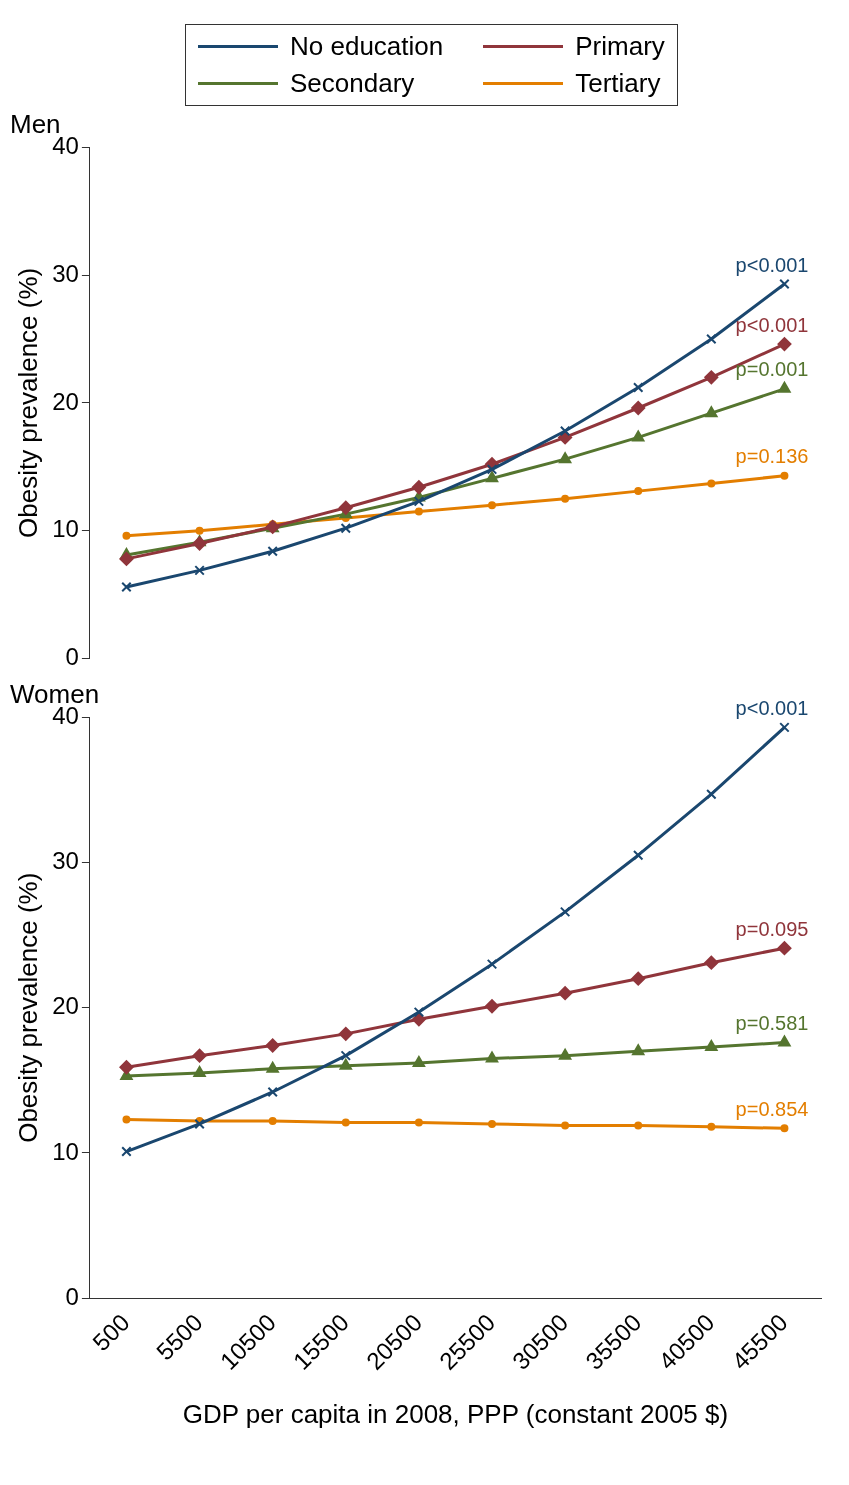  Describe the element at coordinates (772, 456) in the screenshot. I see `annotation: p=0.136` at that location.